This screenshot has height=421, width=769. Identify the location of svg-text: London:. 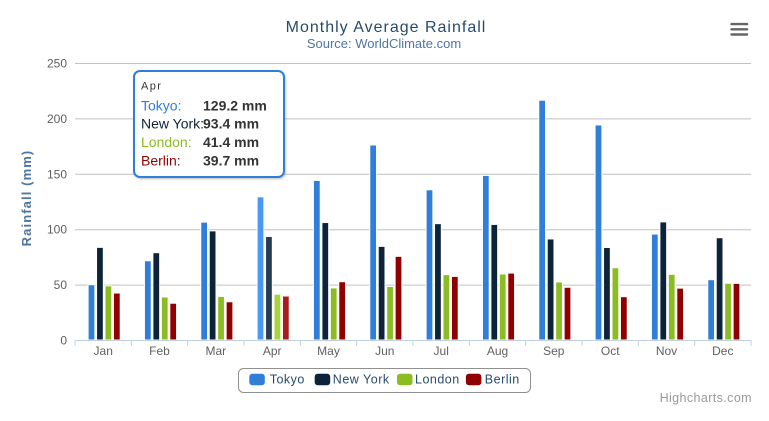
(166, 142).